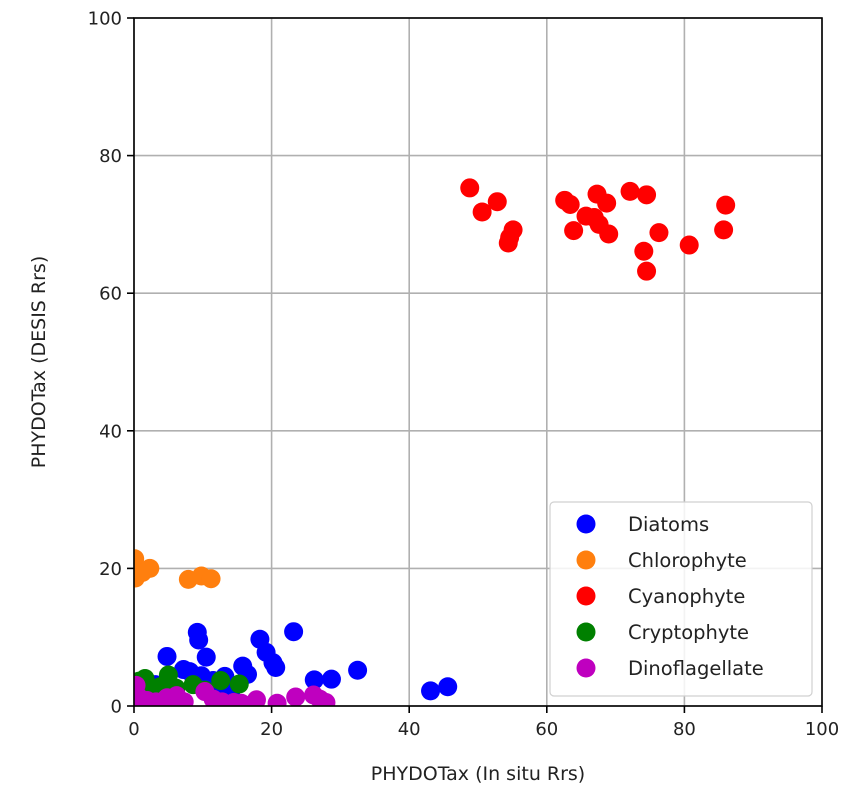 Image resolution: width=859 pixels, height=787 pixels. What do you see at coordinates (668, 524) in the screenshot?
I see `legend-label: Diatoms` at bounding box center [668, 524].